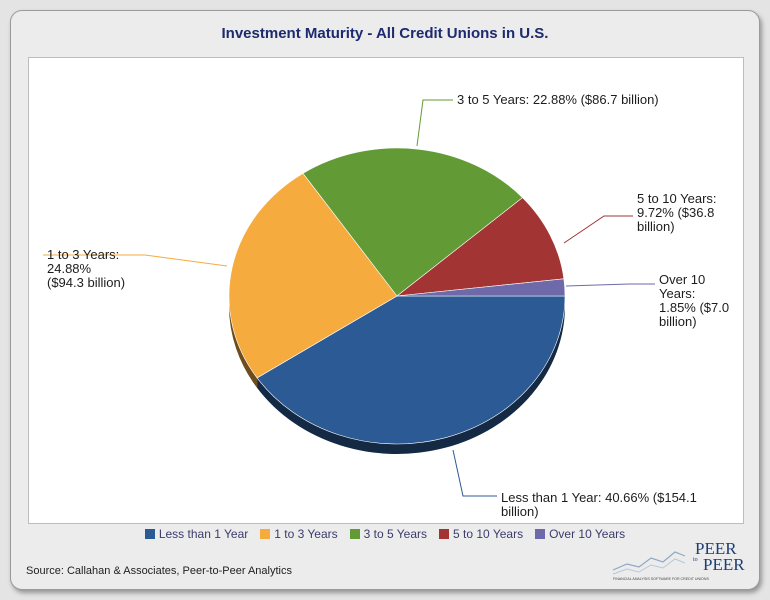 This screenshot has height=600, width=770. I want to click on logo-text-peer-2: PEER, so click(724, 564).